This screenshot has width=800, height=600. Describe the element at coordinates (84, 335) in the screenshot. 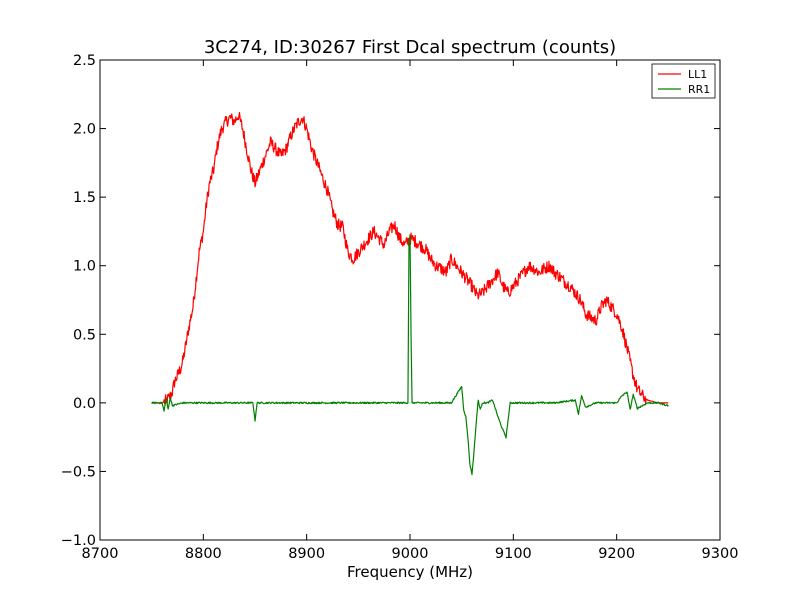

I see `y-tick-label: 0.5` at that location.